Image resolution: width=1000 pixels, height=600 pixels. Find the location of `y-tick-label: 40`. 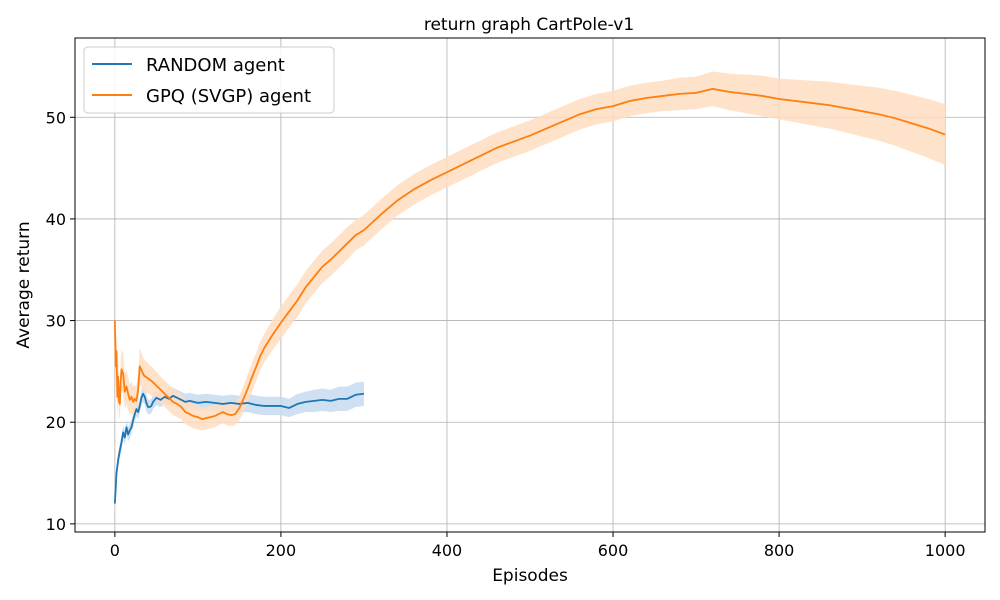

y-tick-label: 40 is located at coordinates (56, 219).